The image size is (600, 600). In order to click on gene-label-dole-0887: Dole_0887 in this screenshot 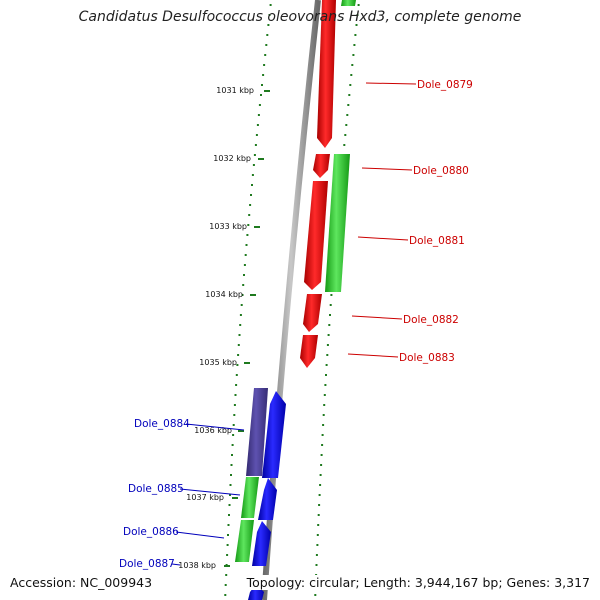, I will do `click(147, 564)`.